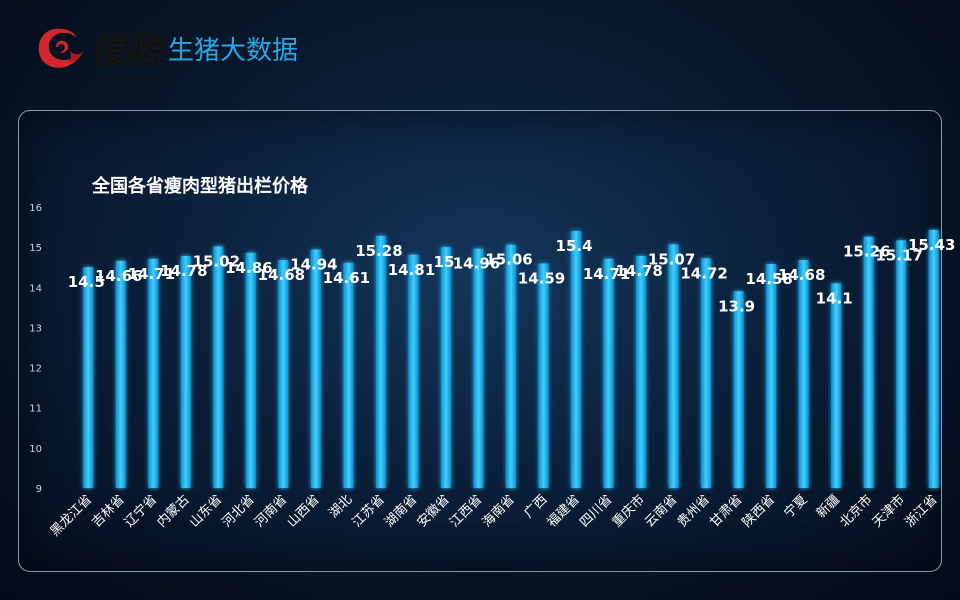  What do you see at coordinates (796, 507) in the screenshot?
I see `x-tick-label: 宁夏` at bounding box center [796, 507].